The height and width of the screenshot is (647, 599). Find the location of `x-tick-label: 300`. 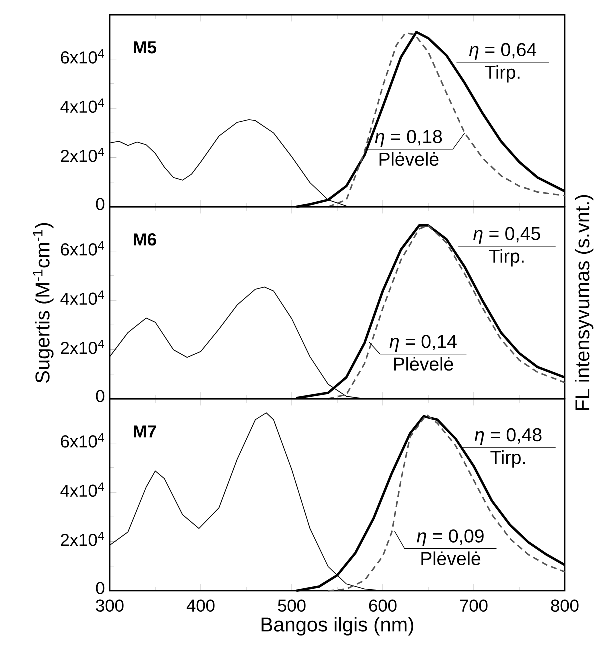

x-tick-label: 300 is located at coordinates (110, 606).